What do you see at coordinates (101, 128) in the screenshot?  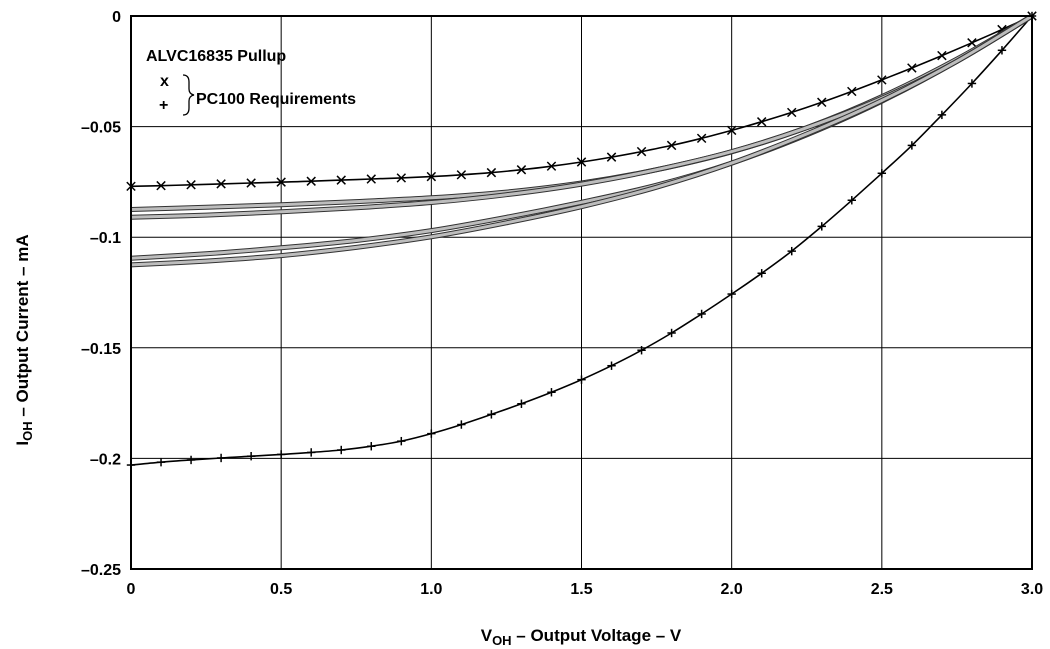 I see `y-tick-label: –0.05` at bounding box center [101, 128].